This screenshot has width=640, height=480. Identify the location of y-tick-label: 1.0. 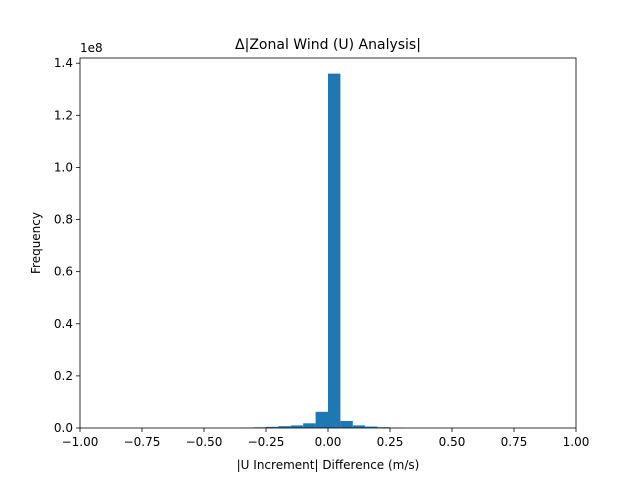
(63, 167).